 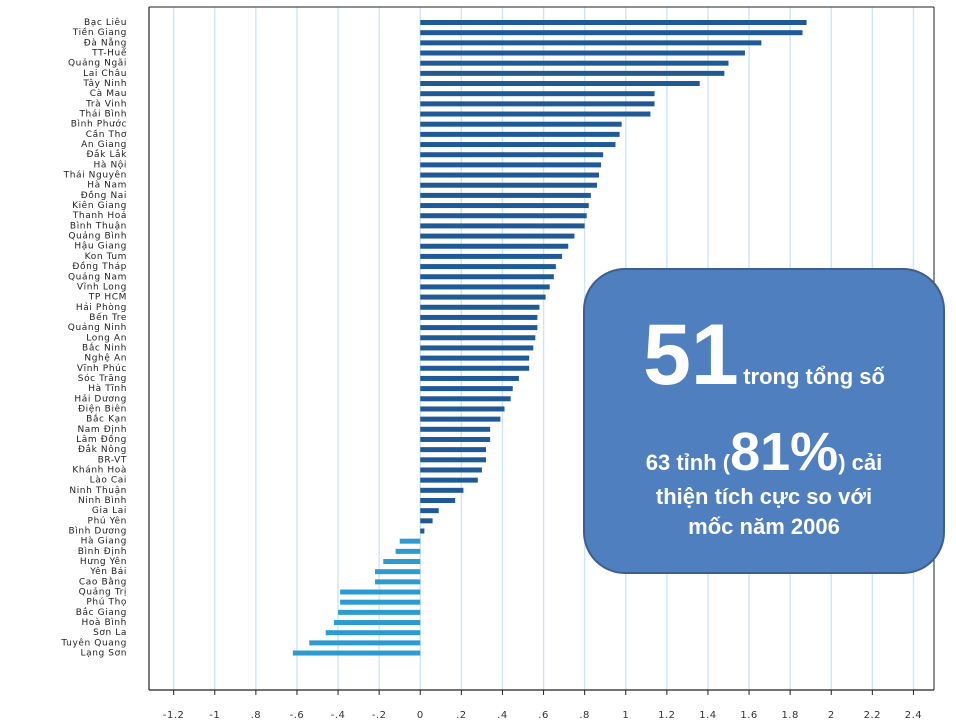 I want to click on category-label: Điện Biên, so click(x=102, y=408).